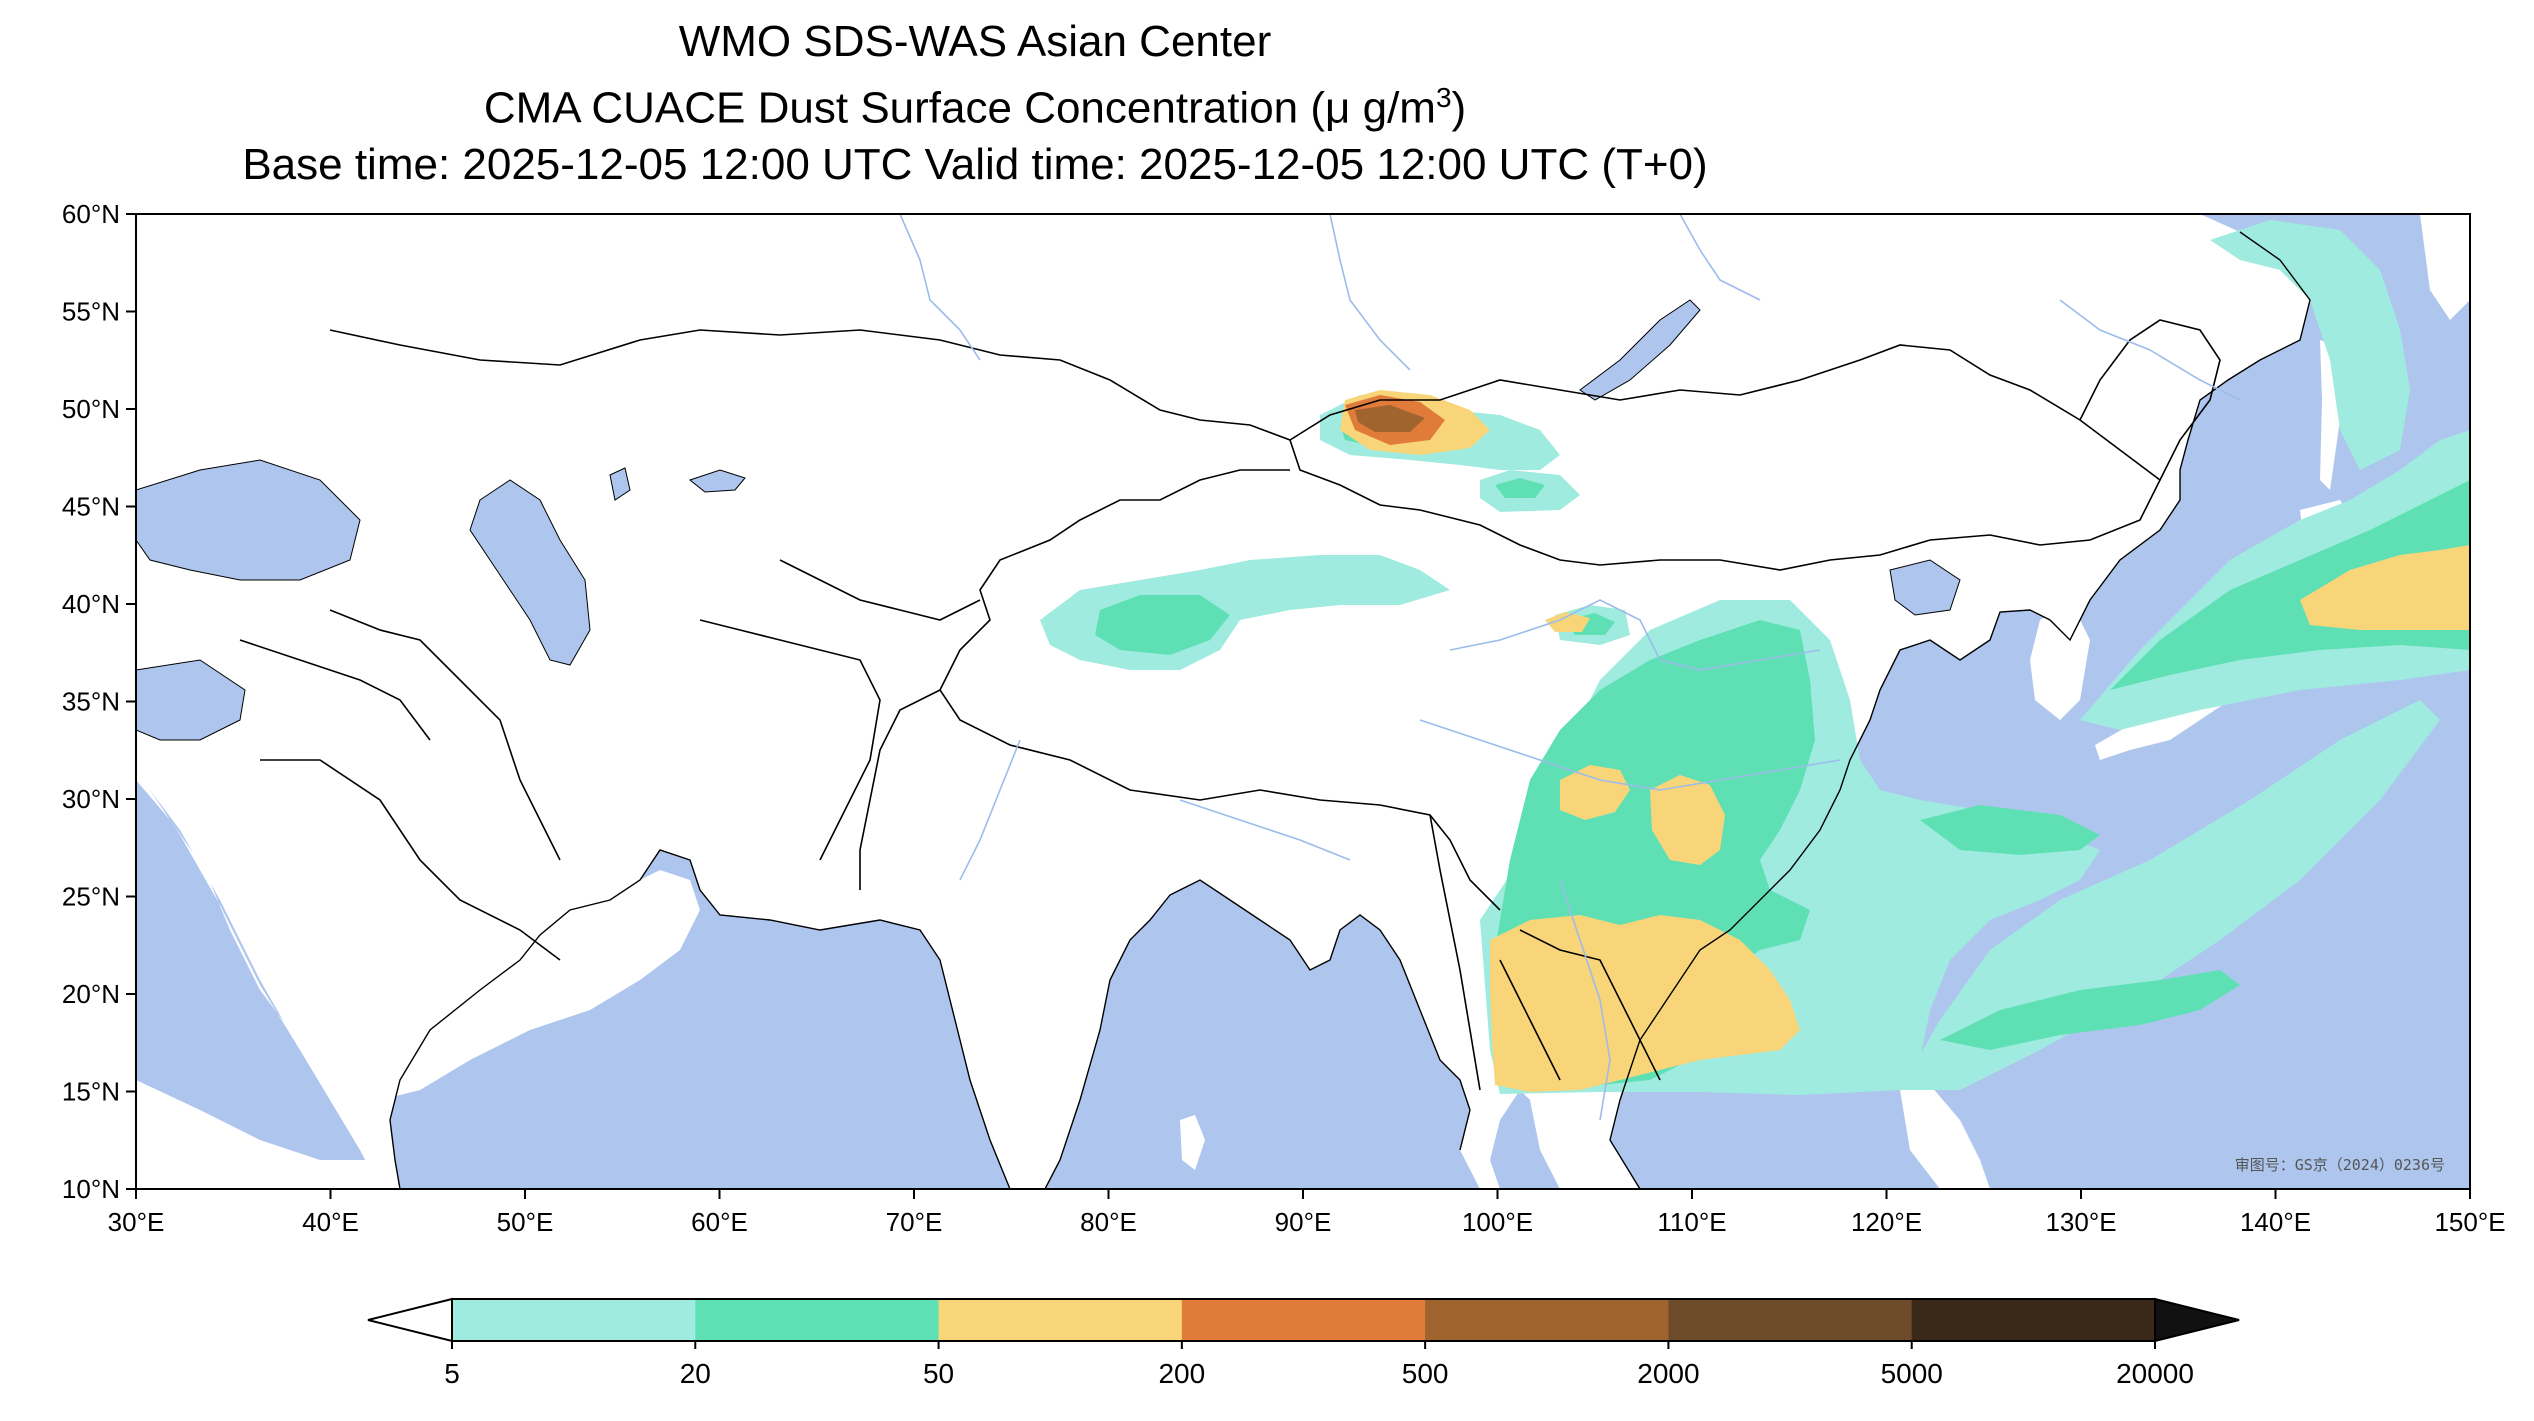 The image size is (2534, 1421). Describe the element at coordinates (620, 484) in the screenshot. I see `aral-sea` at that location.